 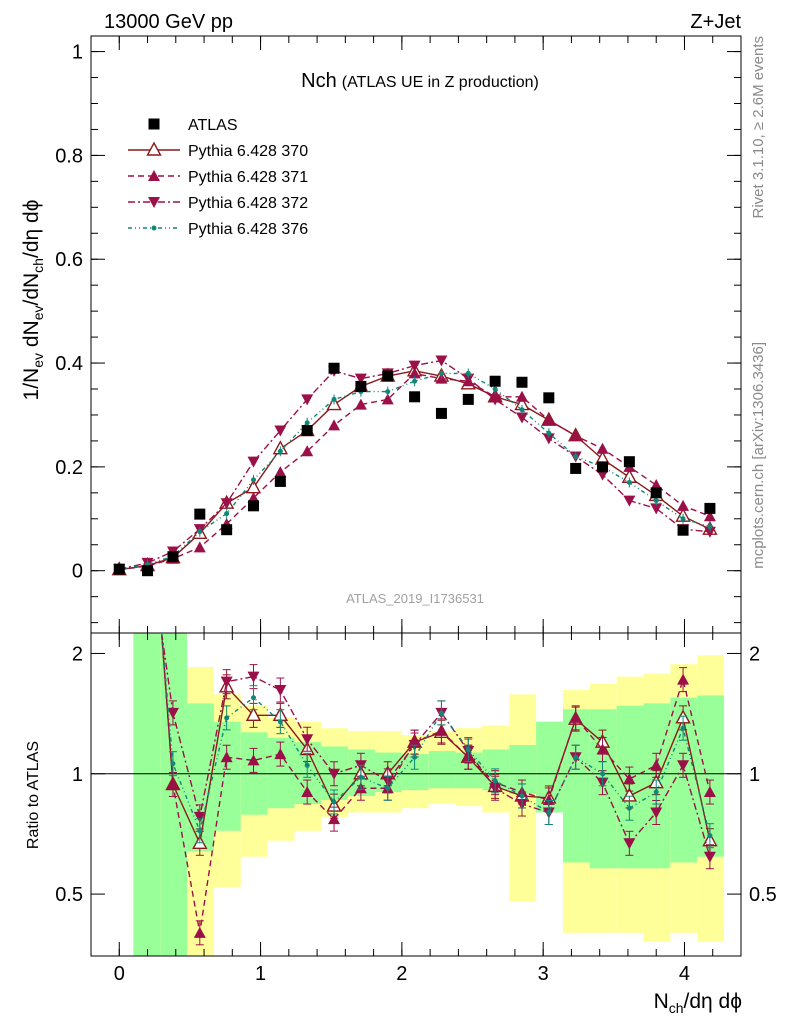 I want to click on header-right: Z+Jet, so click(x=715, y=22).